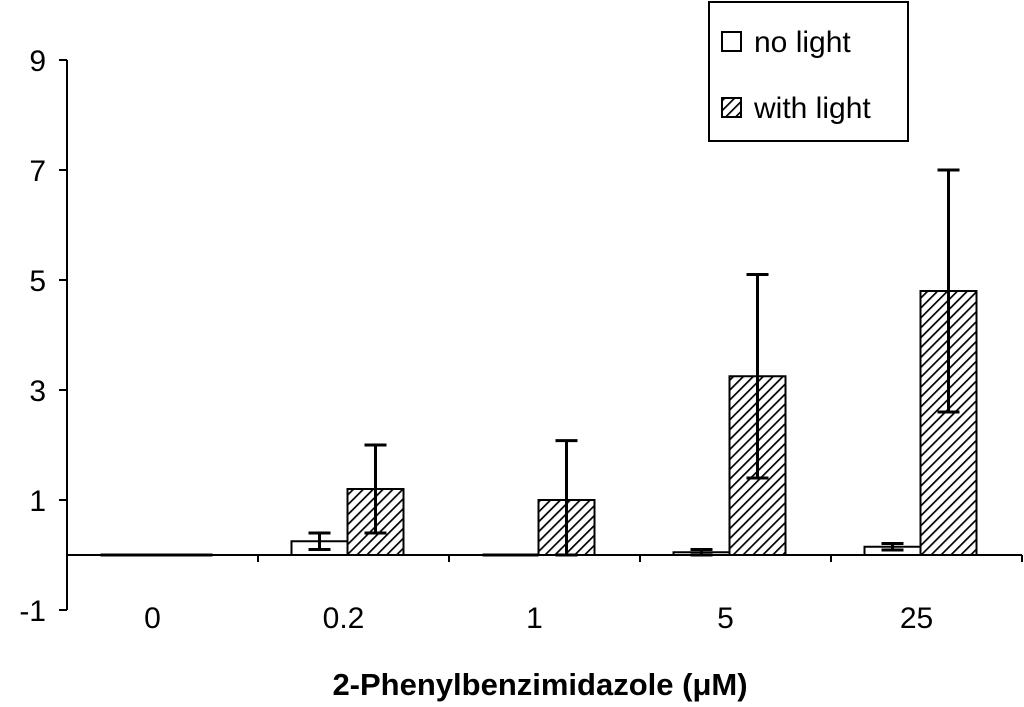 This screenshot has height=707, width=1024. I want to click on legend-swatch-with-light, so click(731, 107).